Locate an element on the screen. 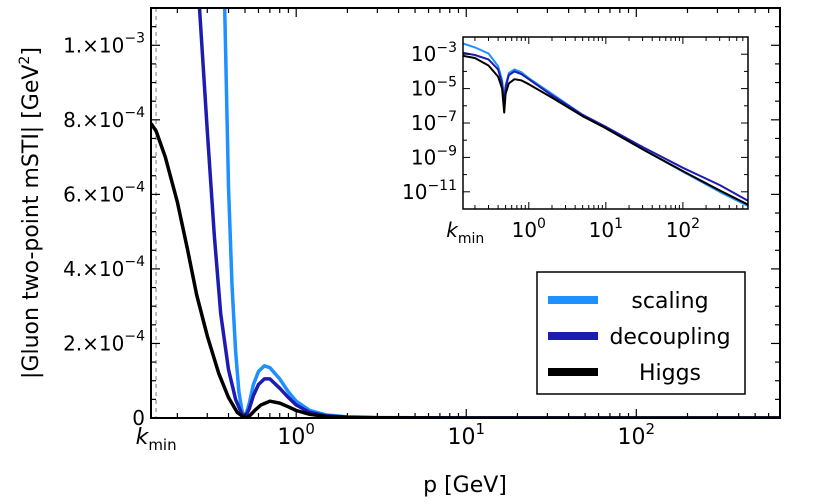 The height and width of the screenshot is (504, 830). inset-series-line-decoupling is located at coordinates (605, 126).